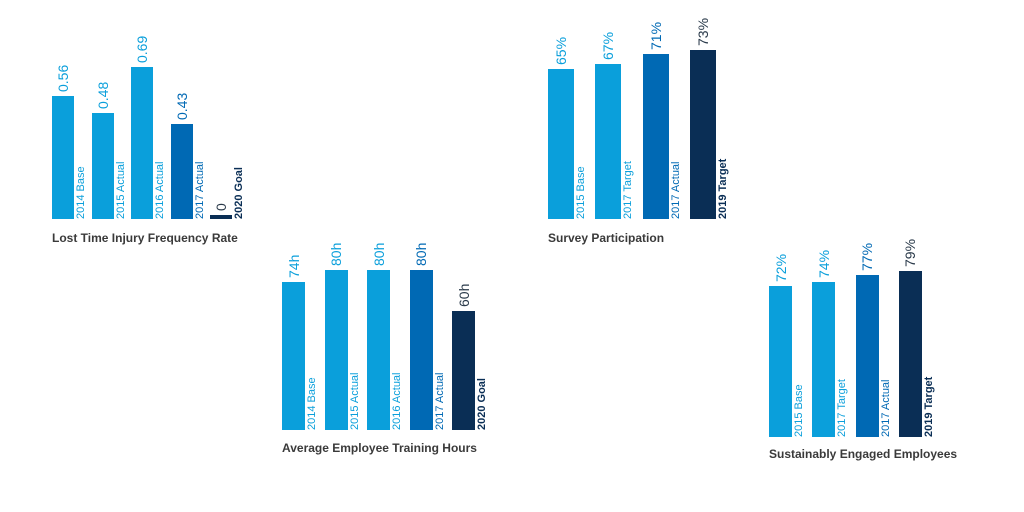 The height and width of the screenshot is (512, 1024). Describe the element at coordinates (928, 406) in the screenshot. I see `category-label: 2019 Target` at that location.